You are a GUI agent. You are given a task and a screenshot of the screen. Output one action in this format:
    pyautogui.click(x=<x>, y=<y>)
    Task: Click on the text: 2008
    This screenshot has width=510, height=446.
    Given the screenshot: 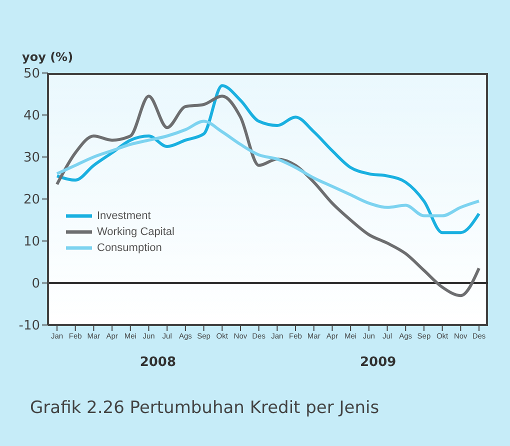 What is the action you would take?
    pyautogui.click(x=157, y=362)
    